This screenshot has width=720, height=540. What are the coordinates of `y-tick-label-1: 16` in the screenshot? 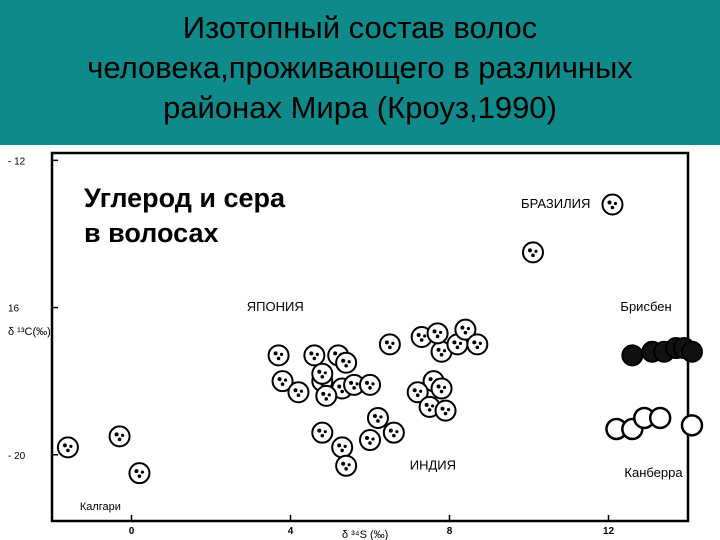 It's located at (14, 309).